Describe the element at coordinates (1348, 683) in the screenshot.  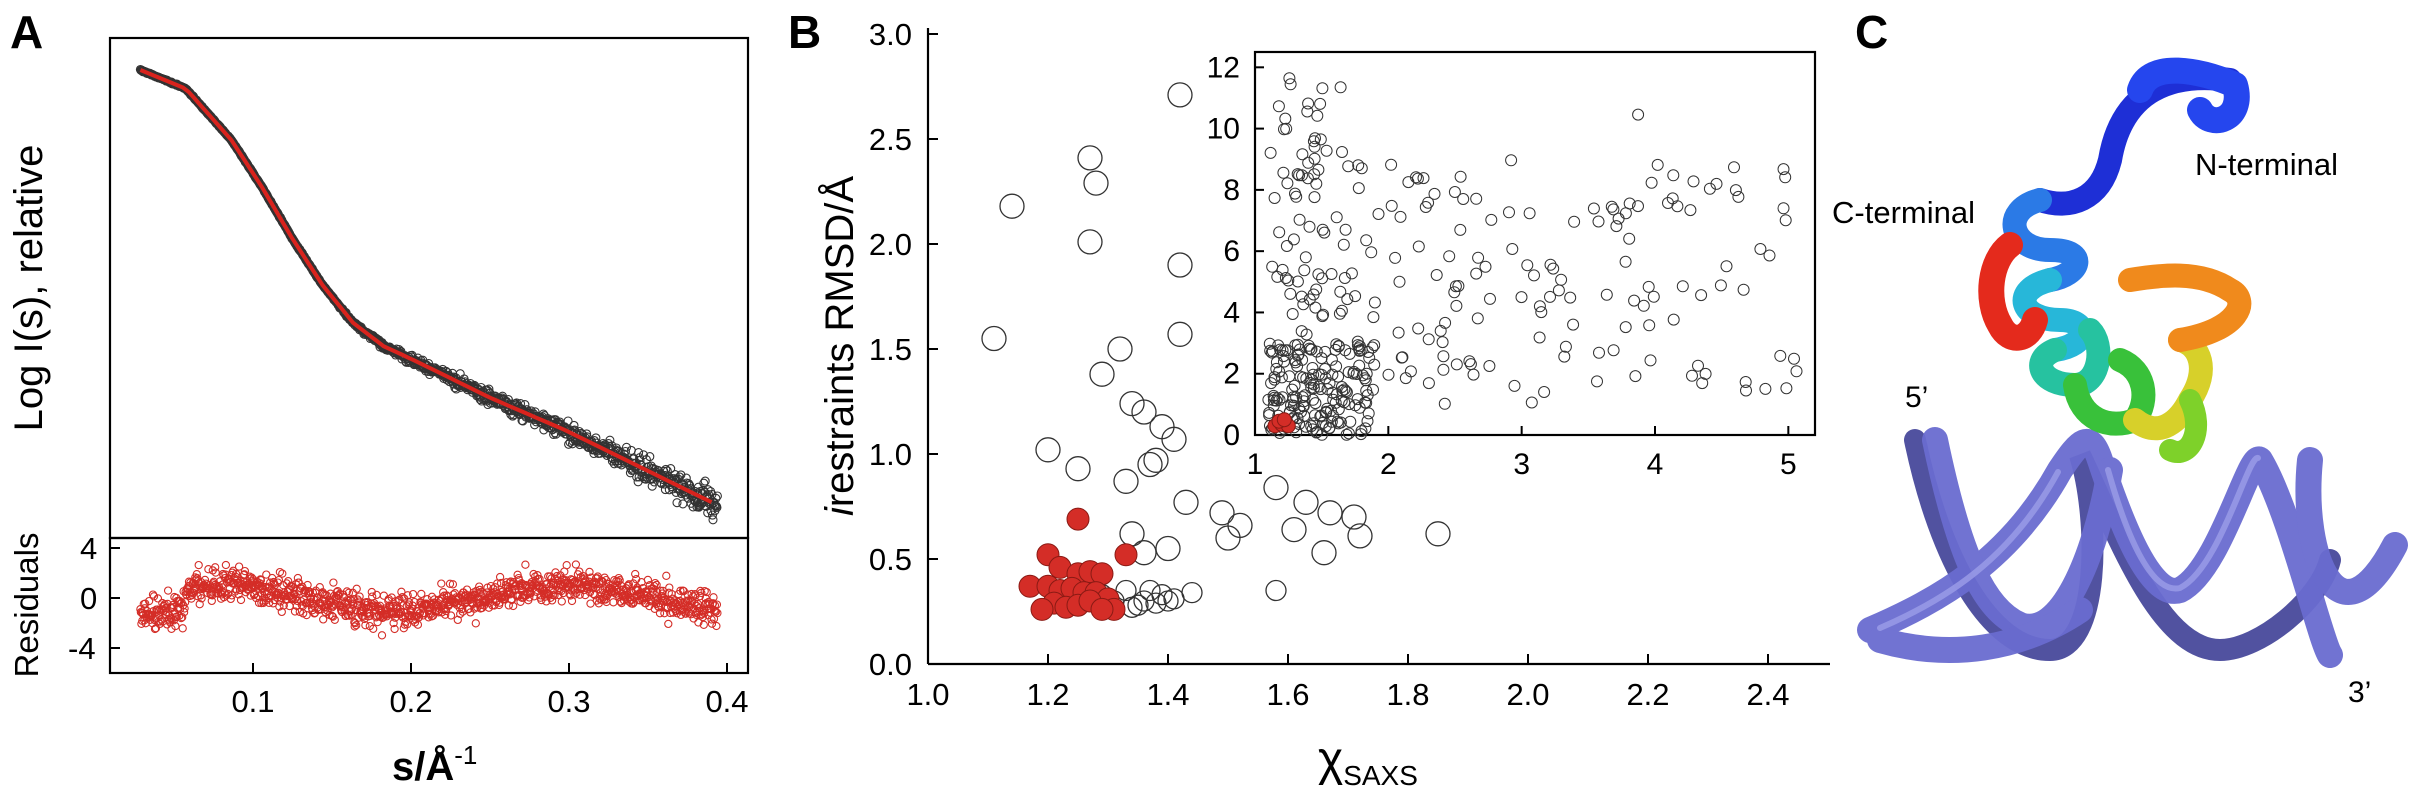
I see `panel-b-x-ticks: 1.0 1.2 1.4 1.6 1.8 2.0 2.2 2.4` at that location.